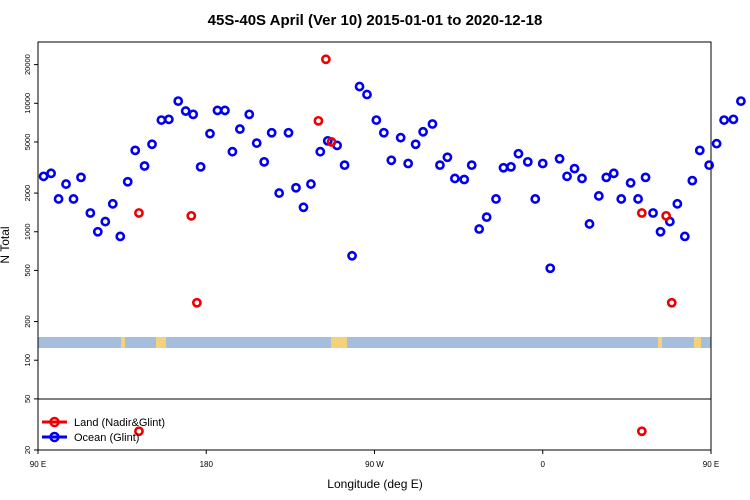  I want to click on x-tick-label-4: 90 E, so click(711, 464).